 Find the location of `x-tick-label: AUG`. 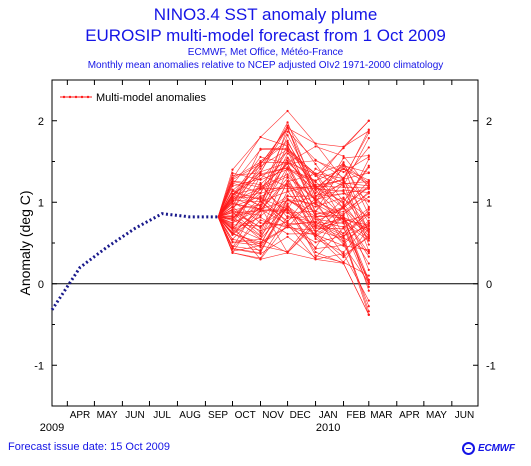

x-tick-label: AUG is located at coordinates (190, 415).